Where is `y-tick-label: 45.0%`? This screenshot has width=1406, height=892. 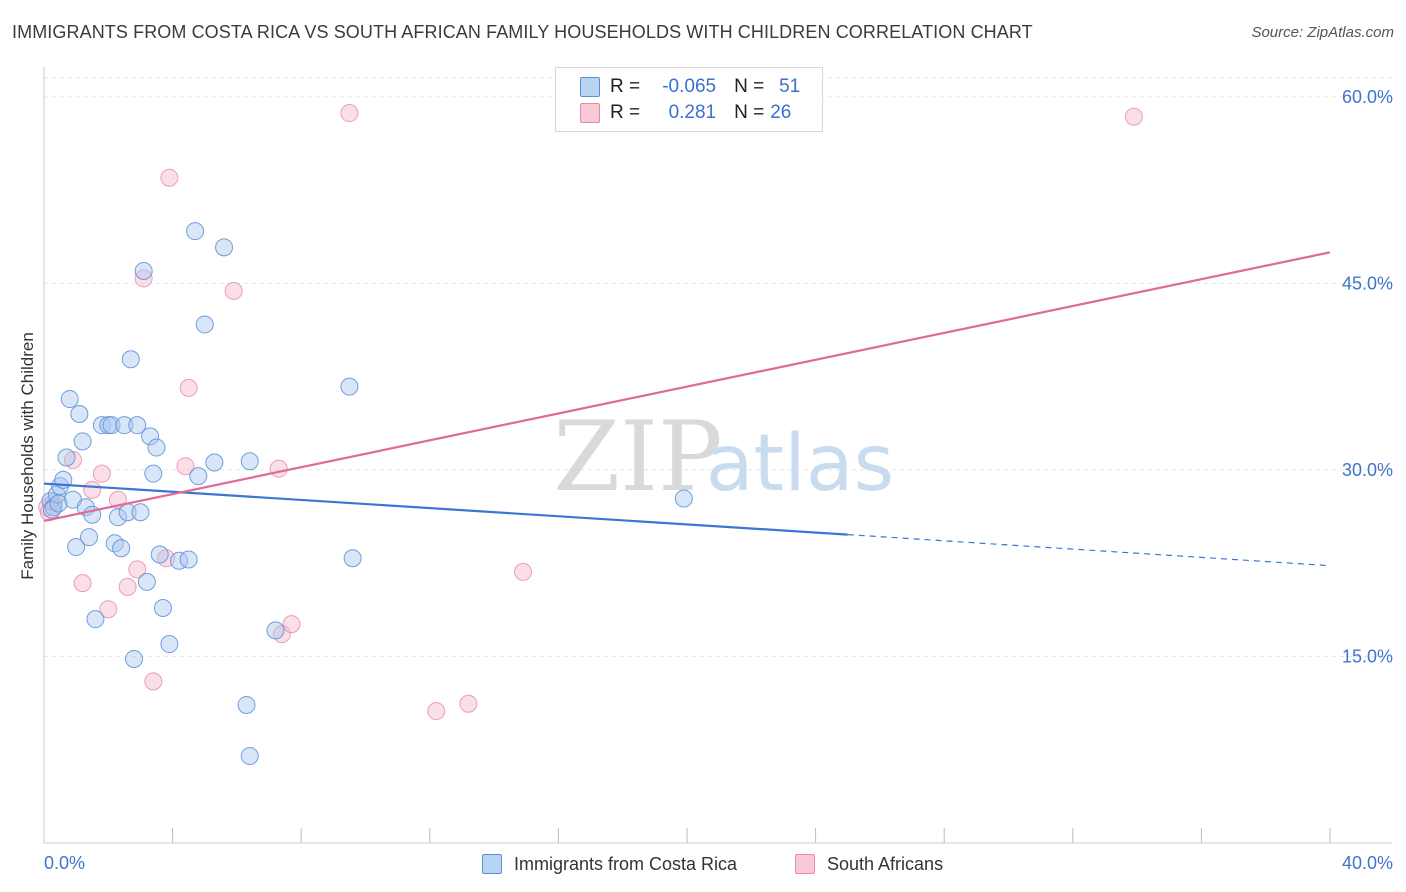 y-tick-label: 45.0% is located at coordinates (1367, 283).